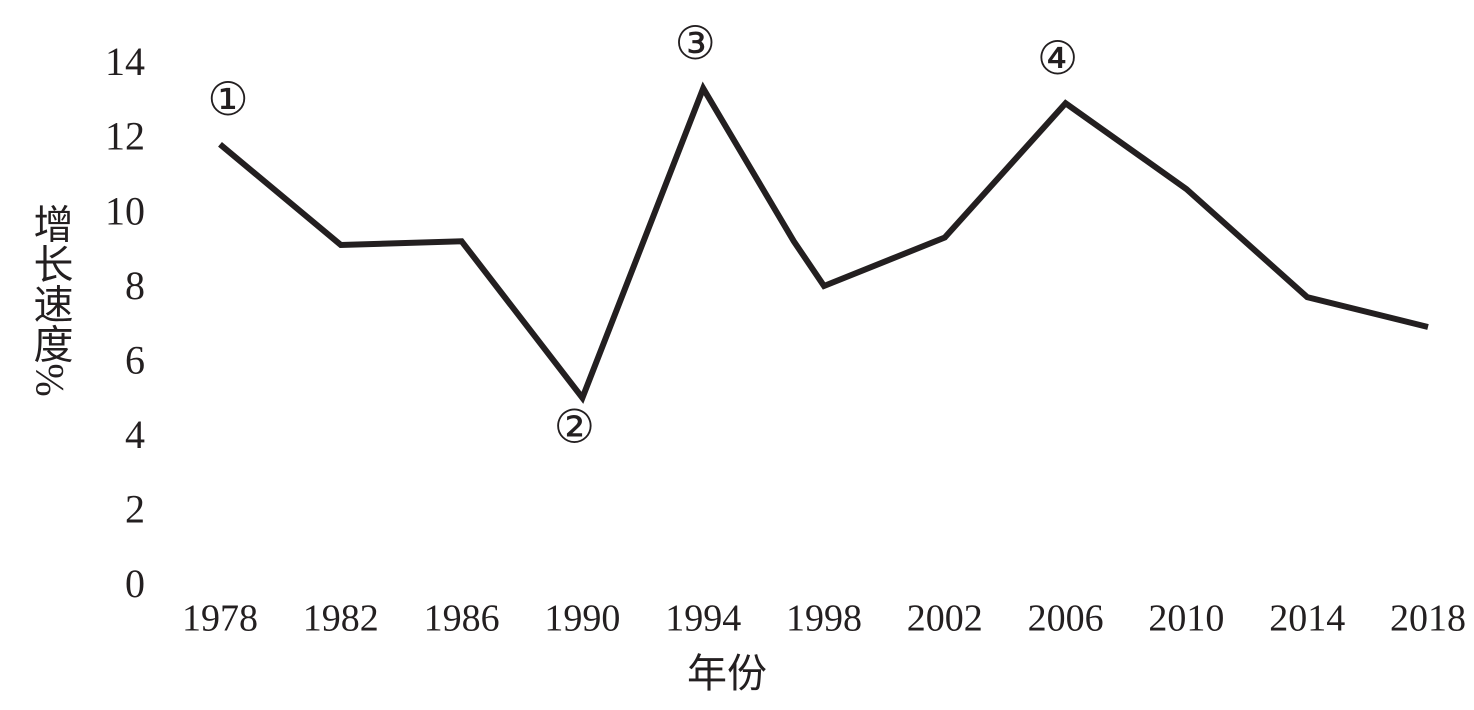 The height and width of the screenshot is (710, 1474). I want to click on x-tick-label: 2002, so click(945, 619).